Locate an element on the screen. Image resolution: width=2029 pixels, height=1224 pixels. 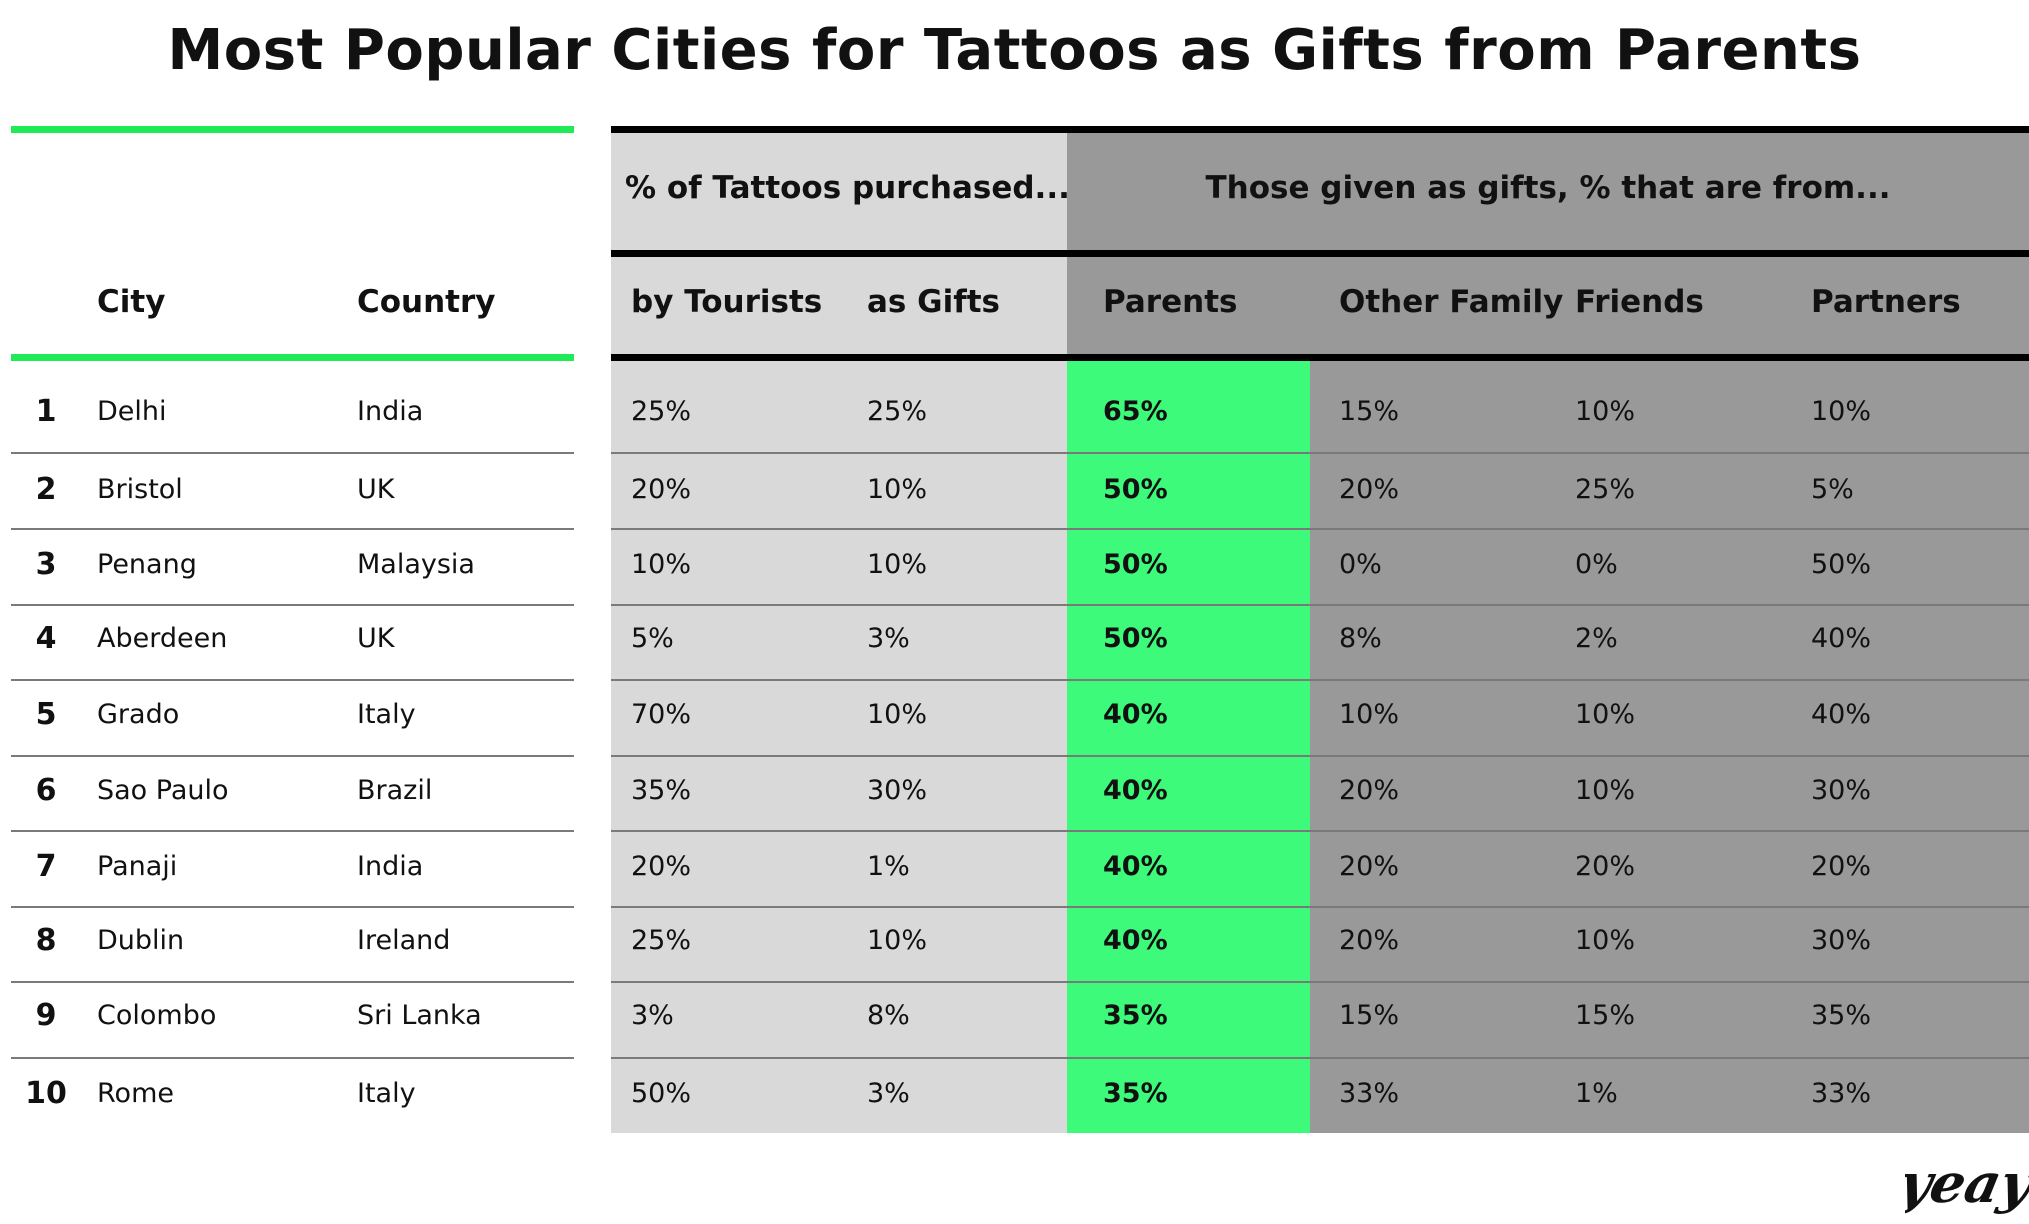
header-bottom-rule is located at coordinates (1320, 357).